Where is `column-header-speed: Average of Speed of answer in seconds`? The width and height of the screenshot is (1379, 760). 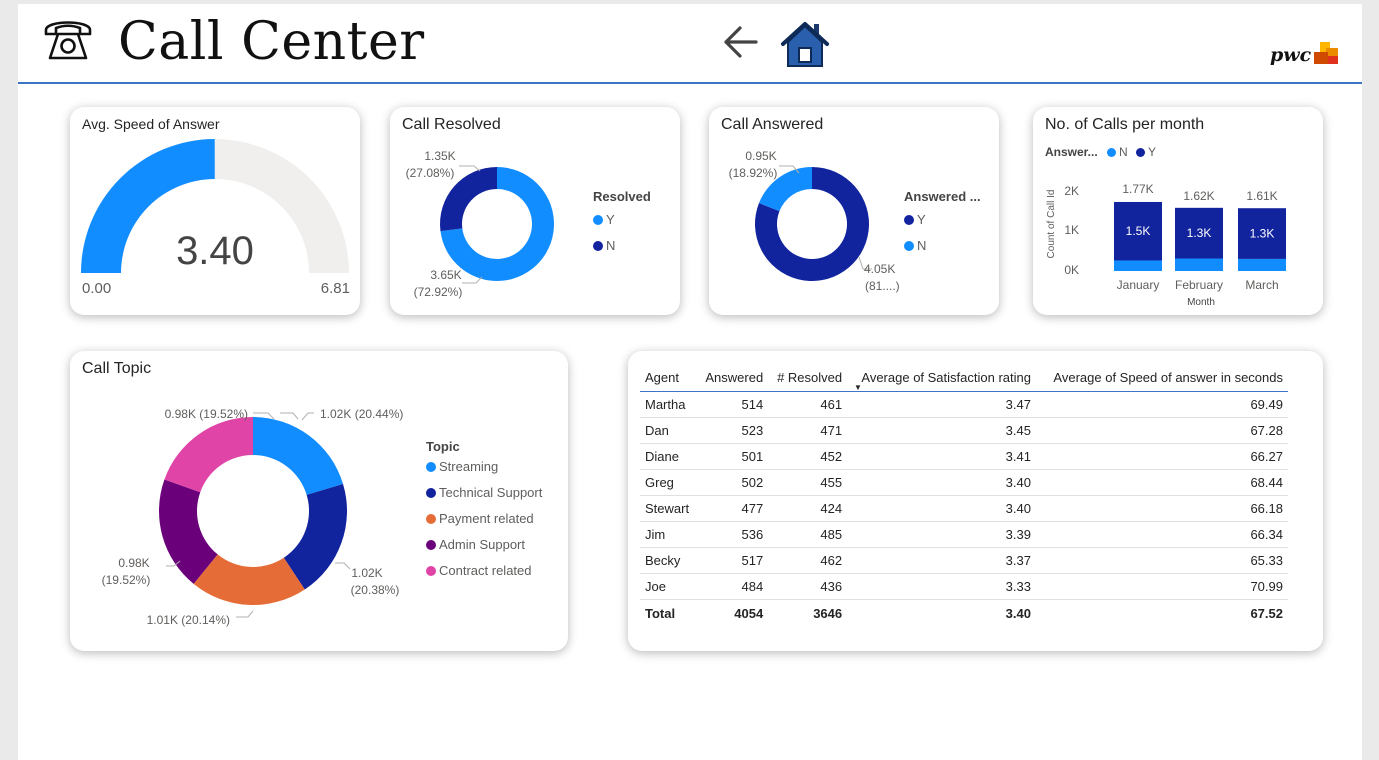 column-header-speed: Average of Speed of answer in seconds is located at coordinates (1168, 377).